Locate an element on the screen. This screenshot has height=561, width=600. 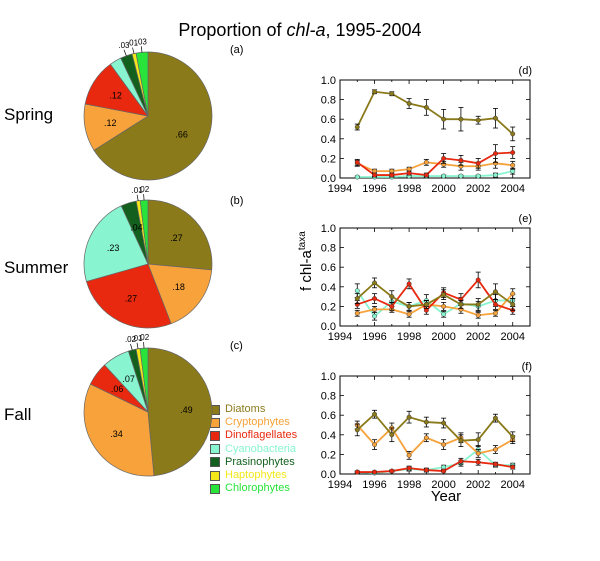
x-axis-label: Year is located at coordinates (446, 496).